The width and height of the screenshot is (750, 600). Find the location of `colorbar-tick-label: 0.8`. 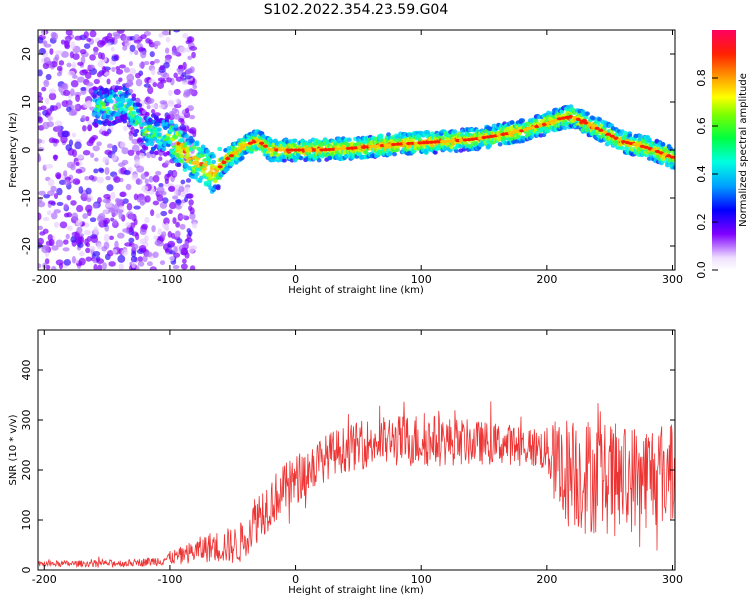

colorbar-tick-label: 0.8 is located at coordinates (701, 78).